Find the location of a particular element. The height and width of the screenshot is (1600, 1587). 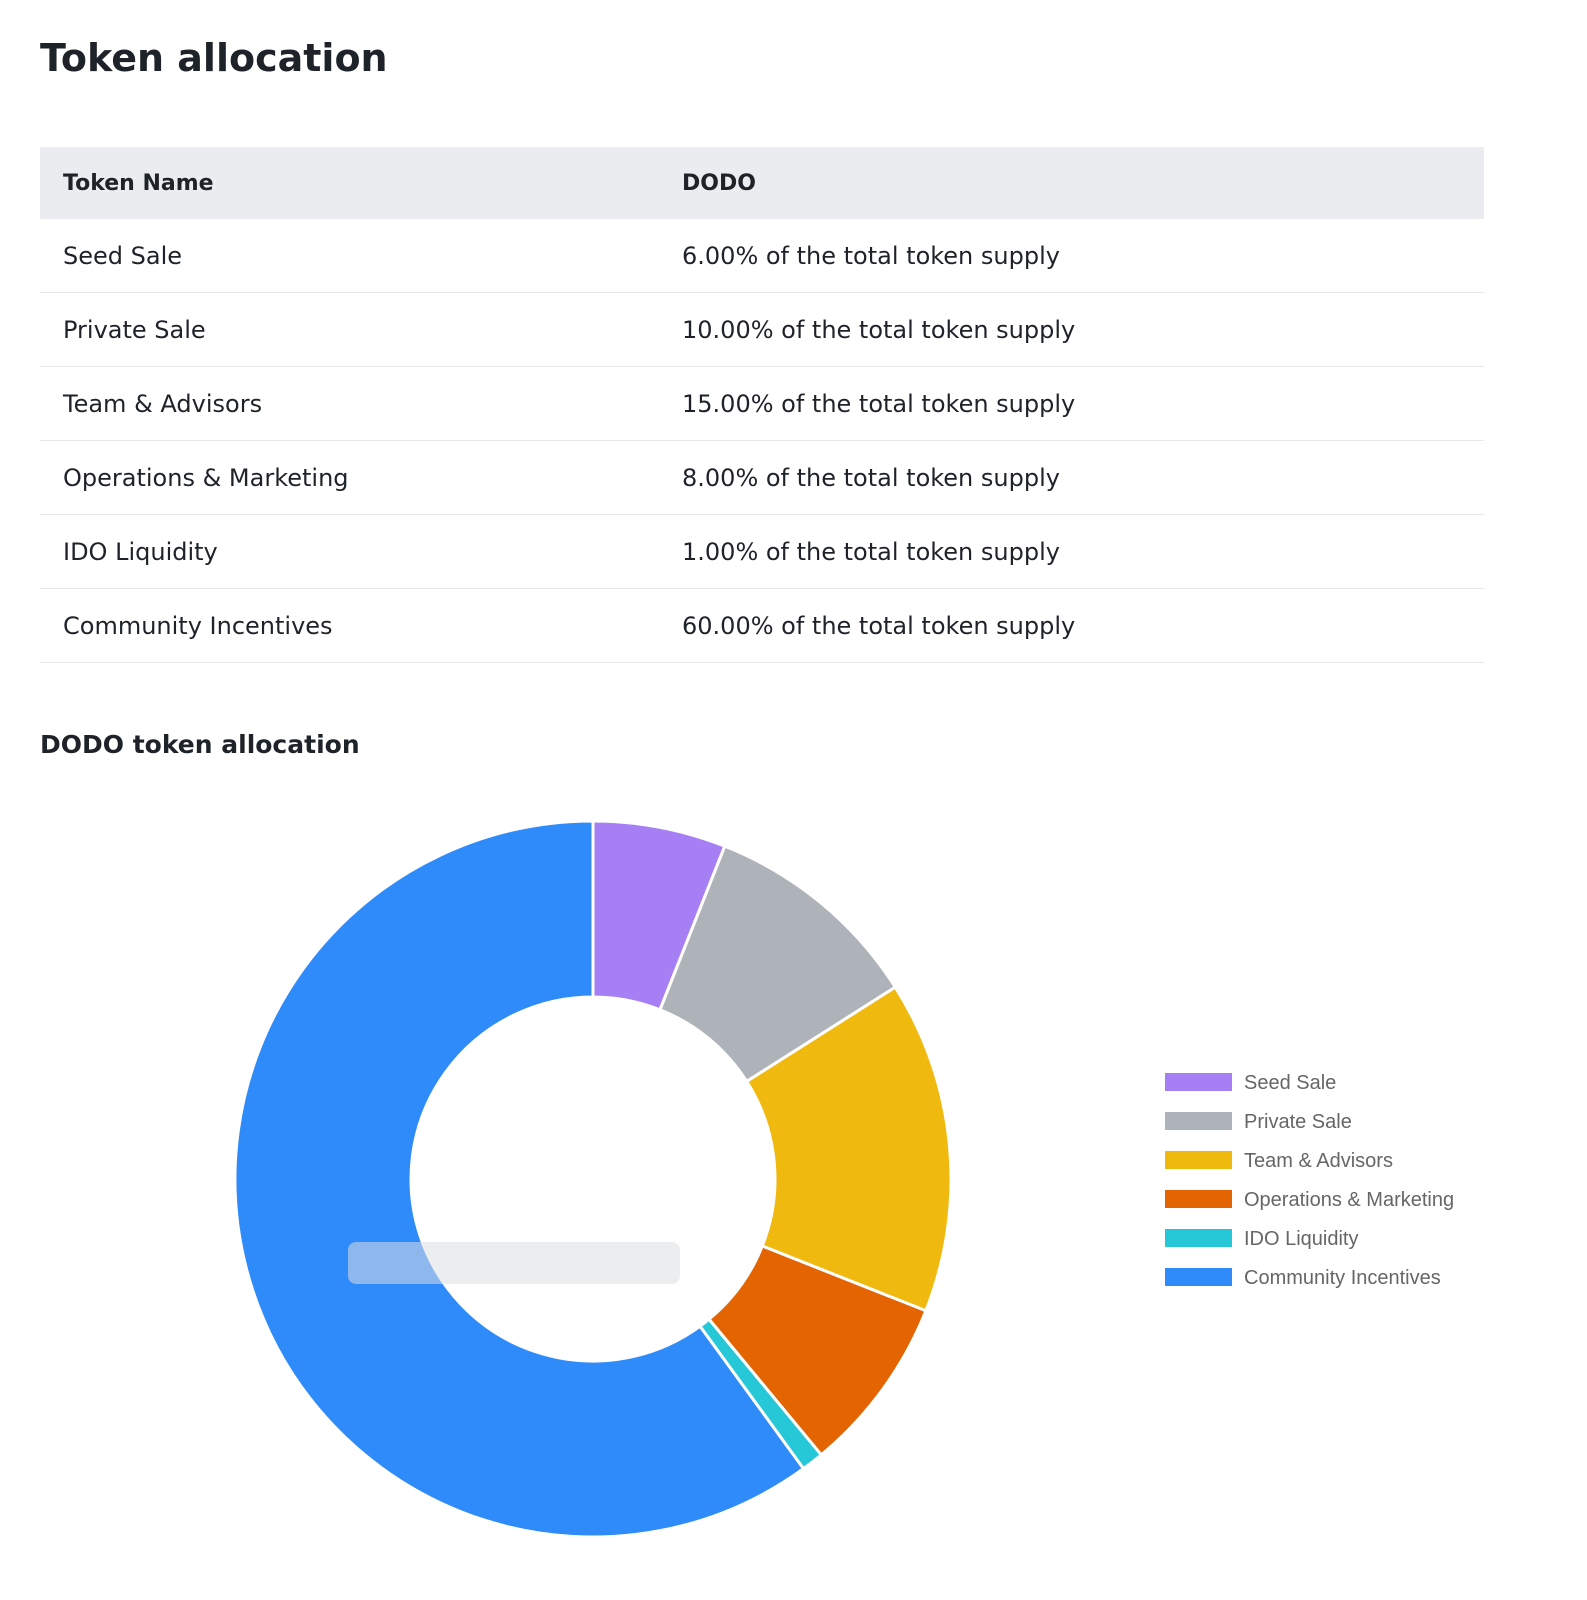

table-cell-allocation-share: 6.00% of the total token supply is located at coordinates (1071, 256).